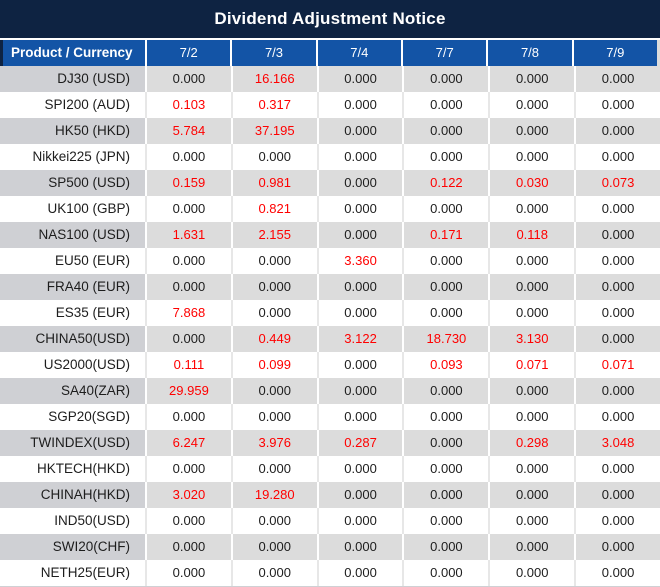  Describe the element at coordinates (72, 417) in the screenshot. I see `product-cell: SGP20(SGD)` at that location.